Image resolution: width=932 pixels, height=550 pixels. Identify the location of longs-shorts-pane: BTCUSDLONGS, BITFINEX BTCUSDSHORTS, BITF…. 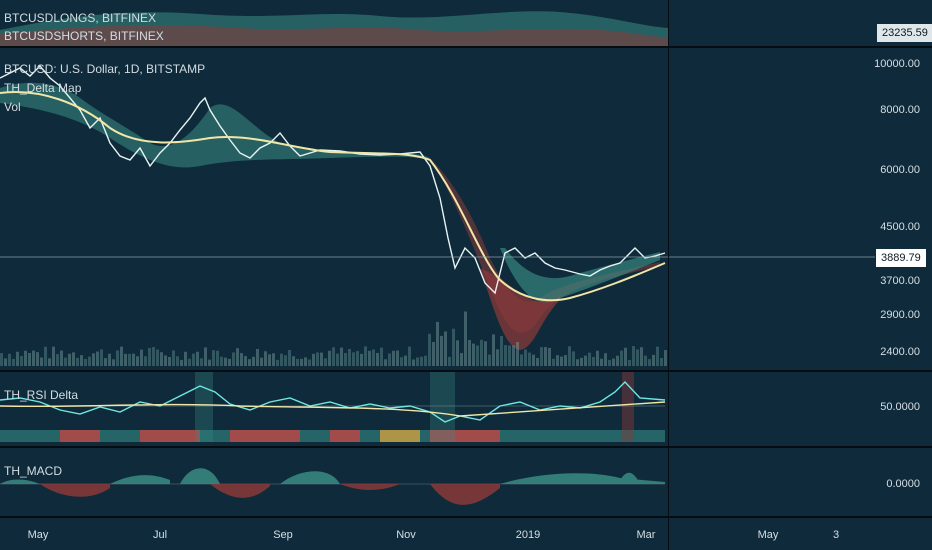
(466, 23).